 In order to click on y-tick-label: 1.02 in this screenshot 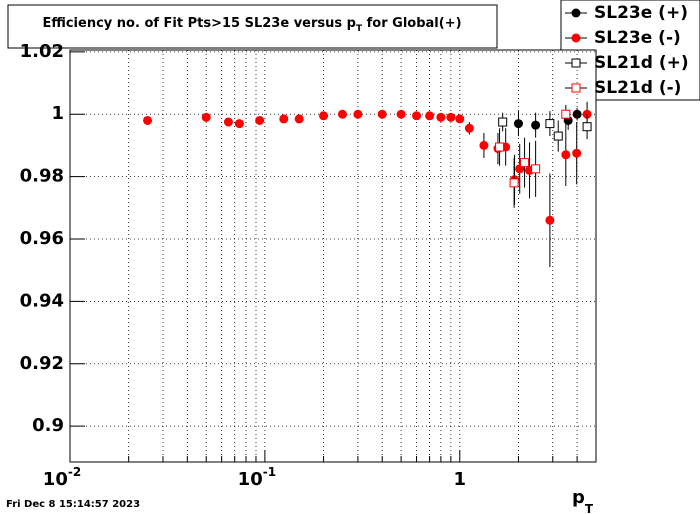, I will do `click(42, 51)`.